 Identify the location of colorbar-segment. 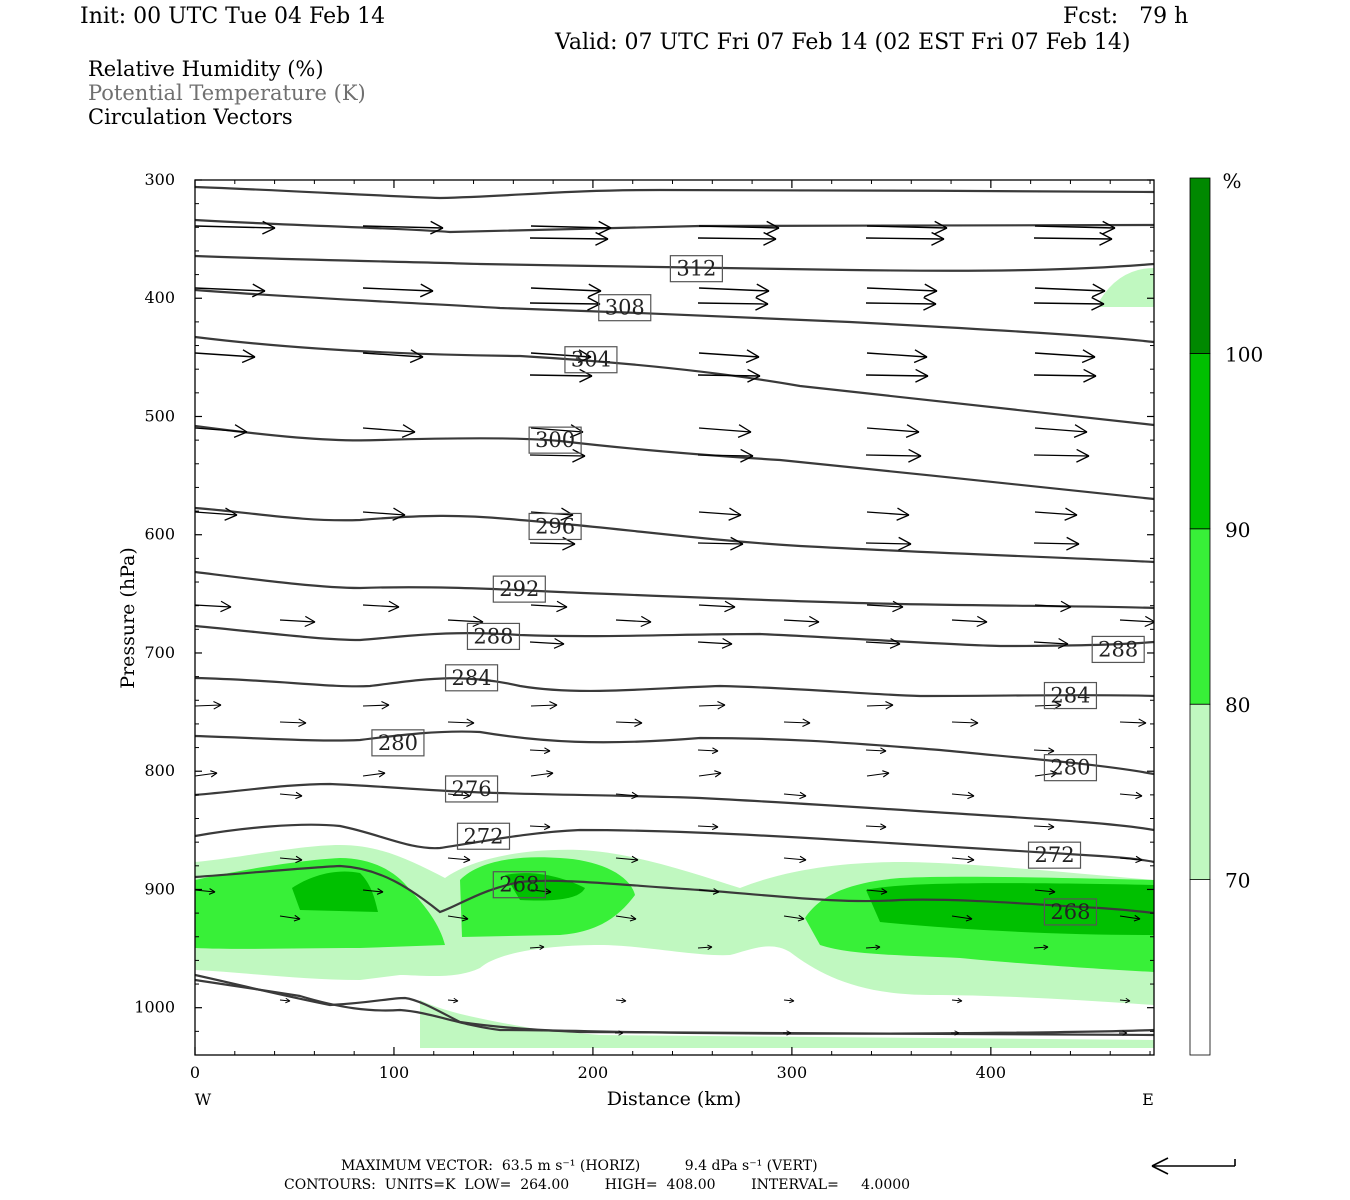
(1200, 792).